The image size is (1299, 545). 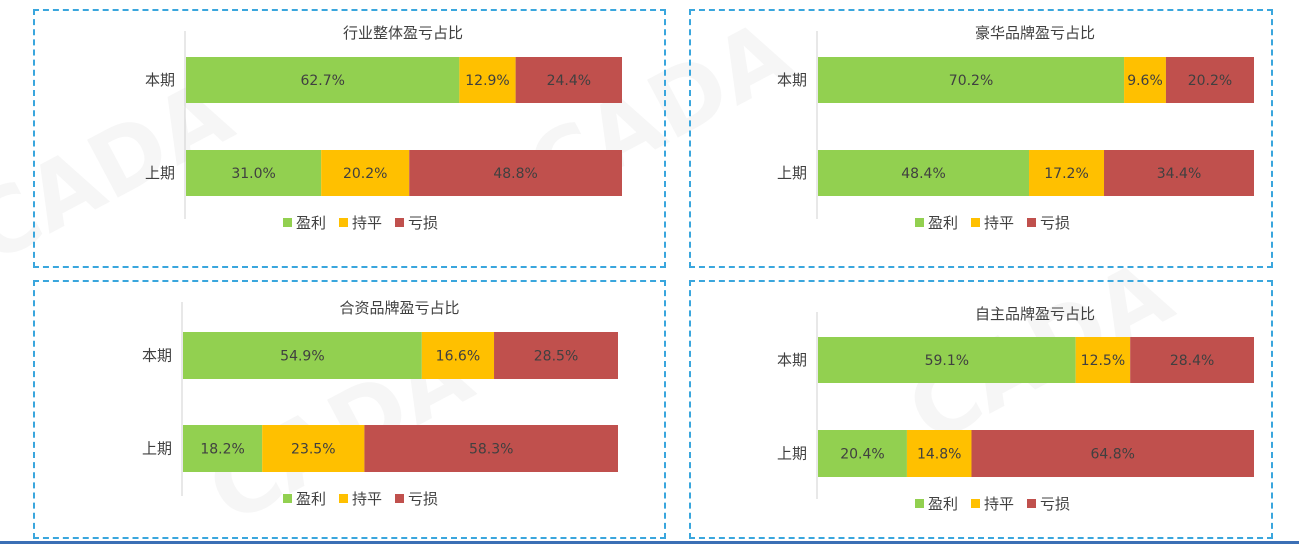 I want to click on bottom-divider, so click(x=649, y=542).